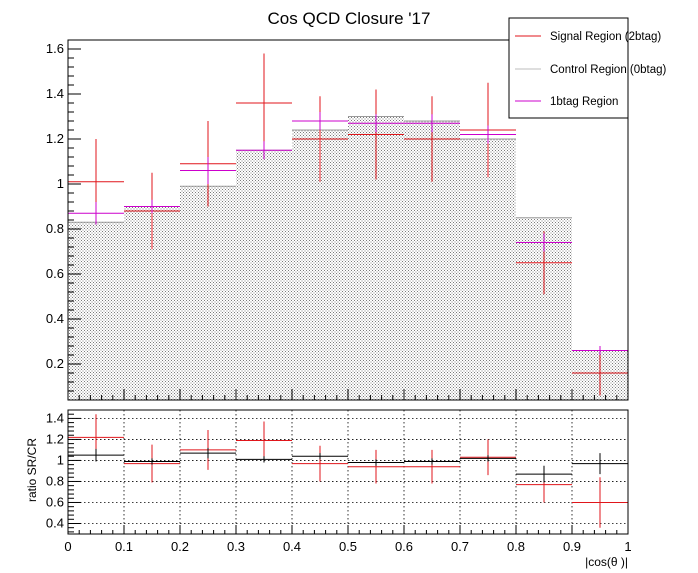 This screenshot has width=698, height=573. Describe the element at coordinates (348, 546) in the screenshot. I see `ratio-xtick-label-5: 0.5` at that location.